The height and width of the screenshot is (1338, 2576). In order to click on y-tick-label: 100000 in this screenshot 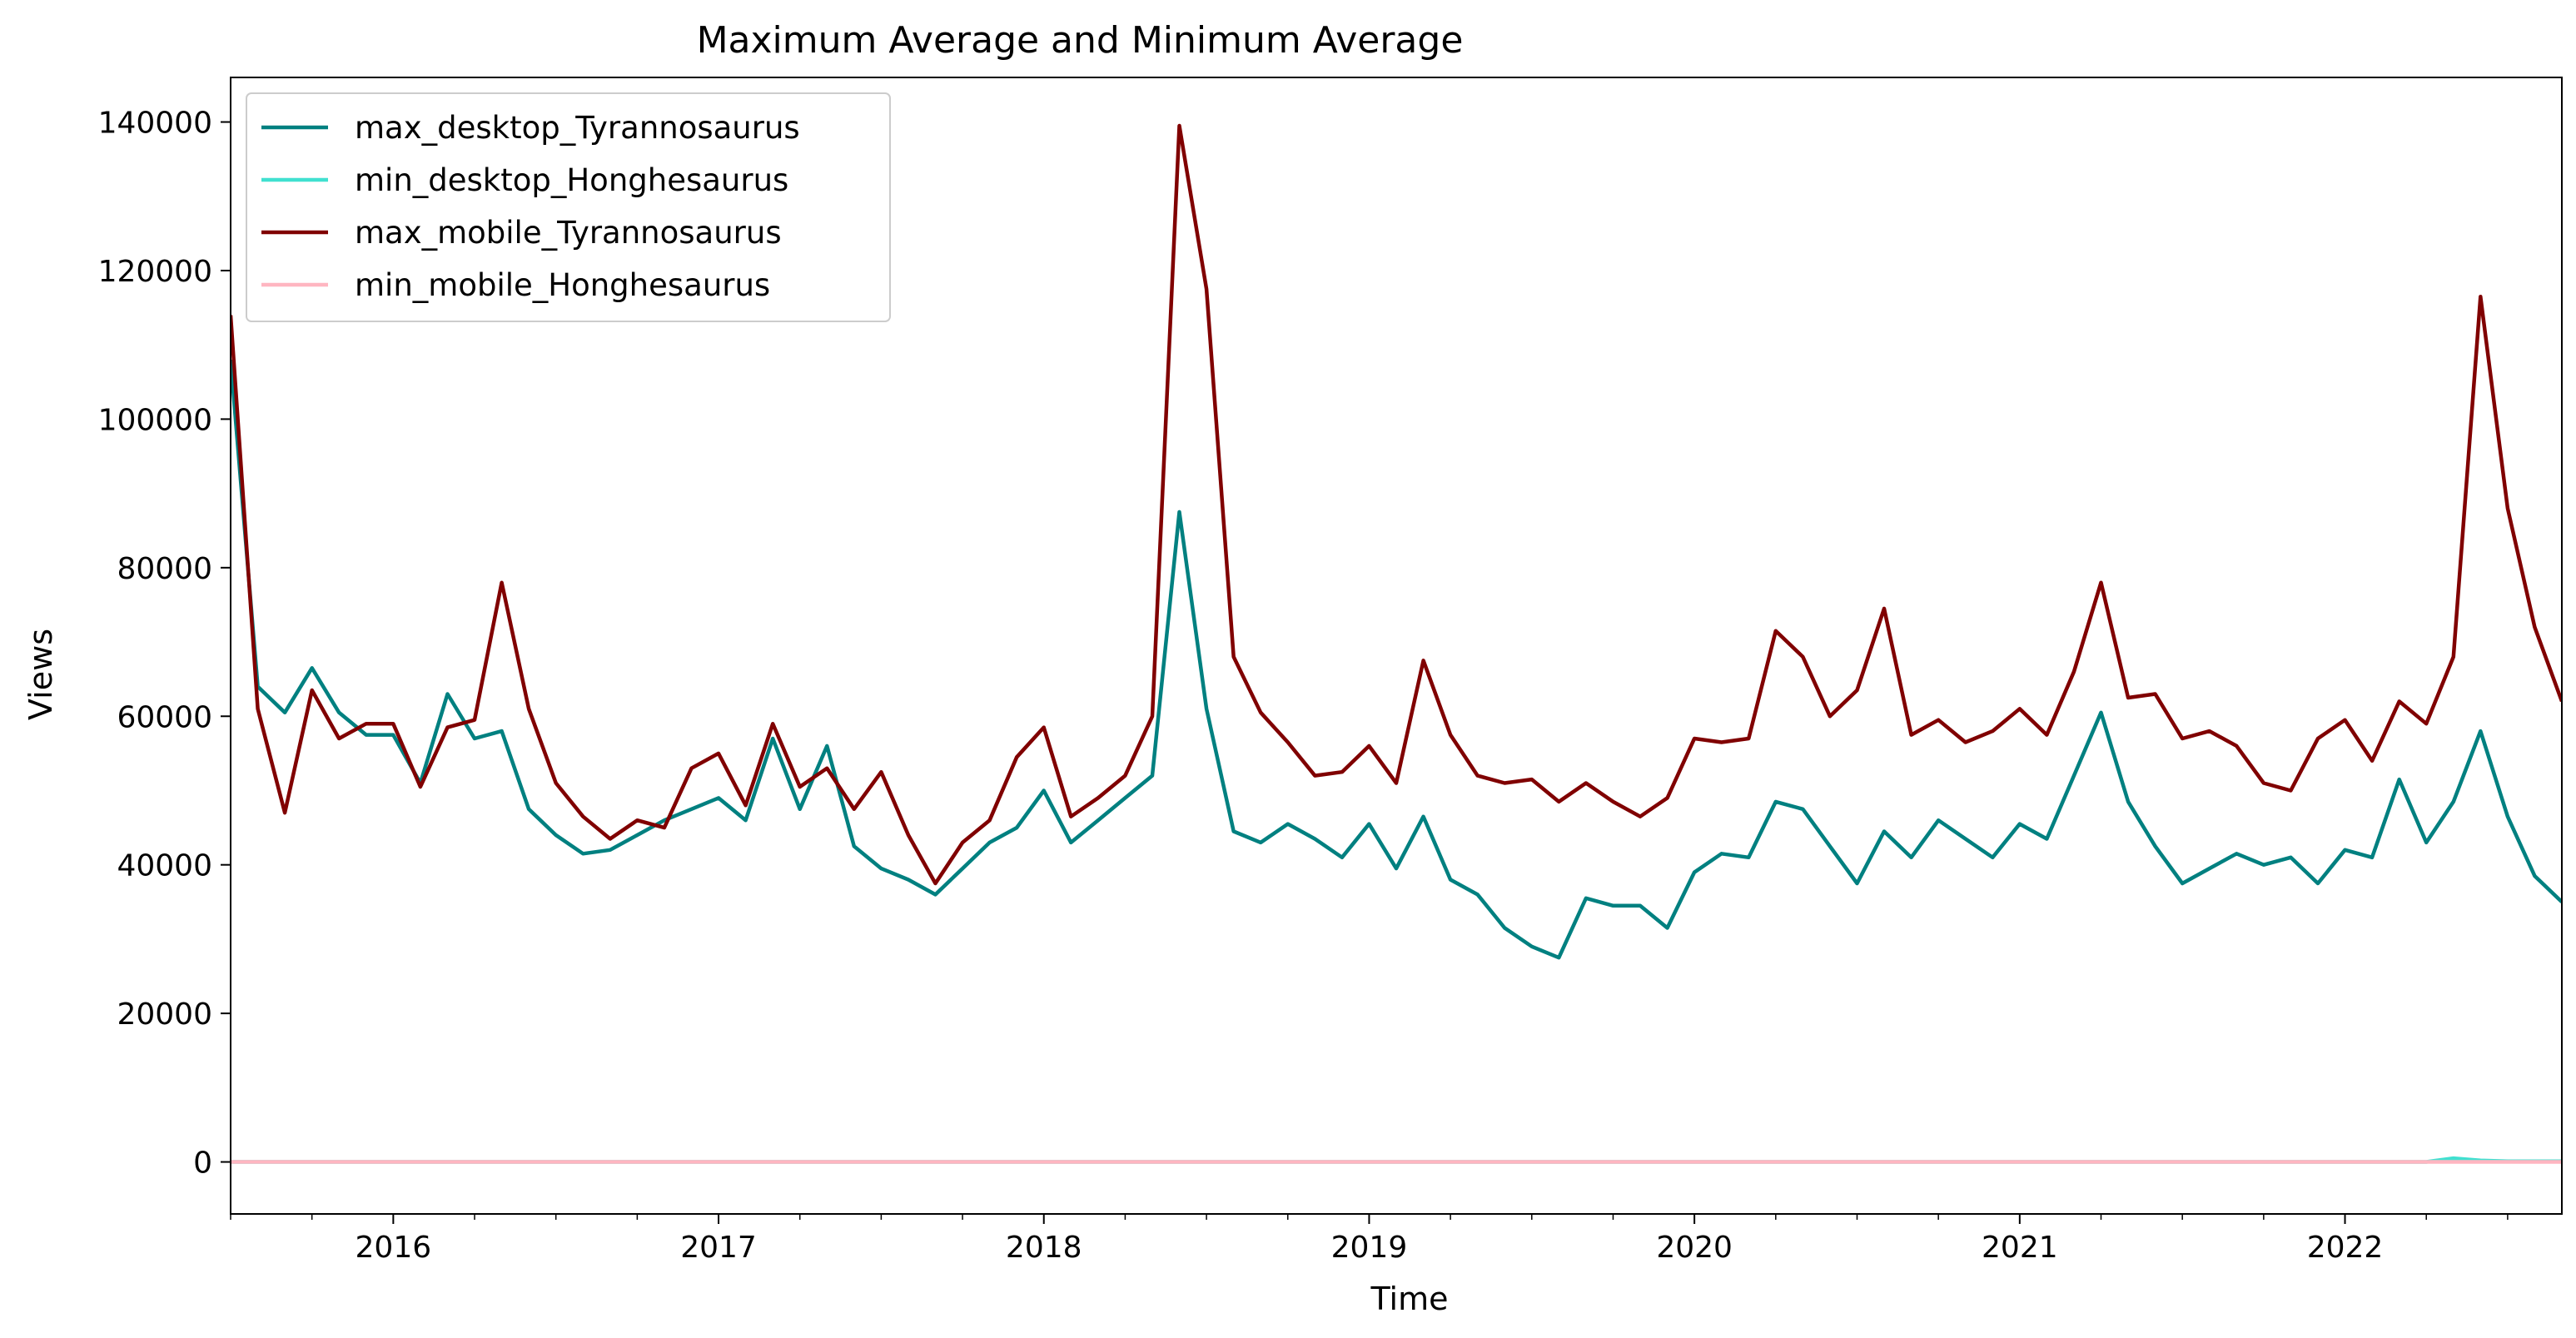, I will do `click(155, 420)`.